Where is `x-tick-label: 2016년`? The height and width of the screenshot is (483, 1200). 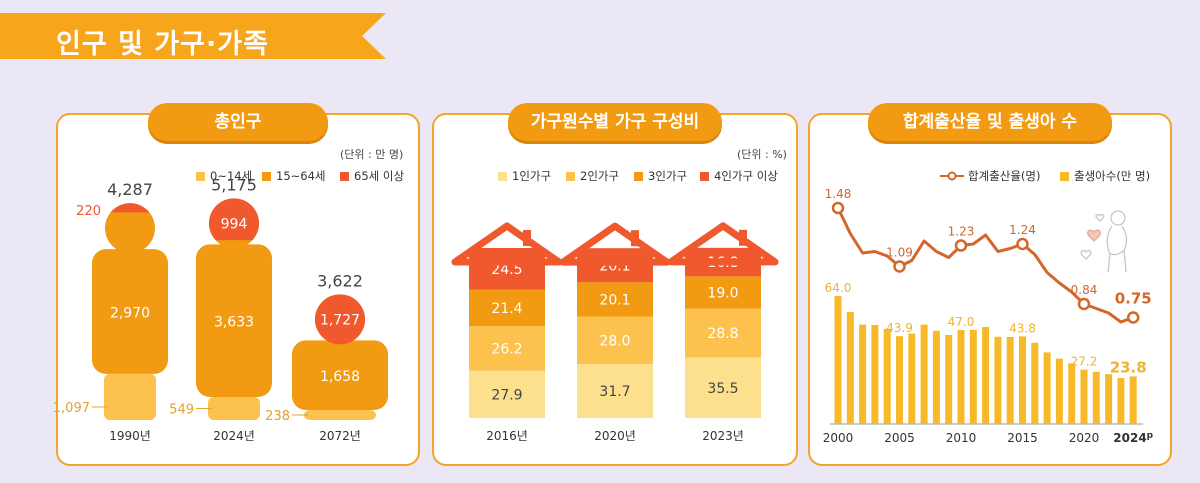
x-tick-label: 2016년 is located at coordinates (507, 436).